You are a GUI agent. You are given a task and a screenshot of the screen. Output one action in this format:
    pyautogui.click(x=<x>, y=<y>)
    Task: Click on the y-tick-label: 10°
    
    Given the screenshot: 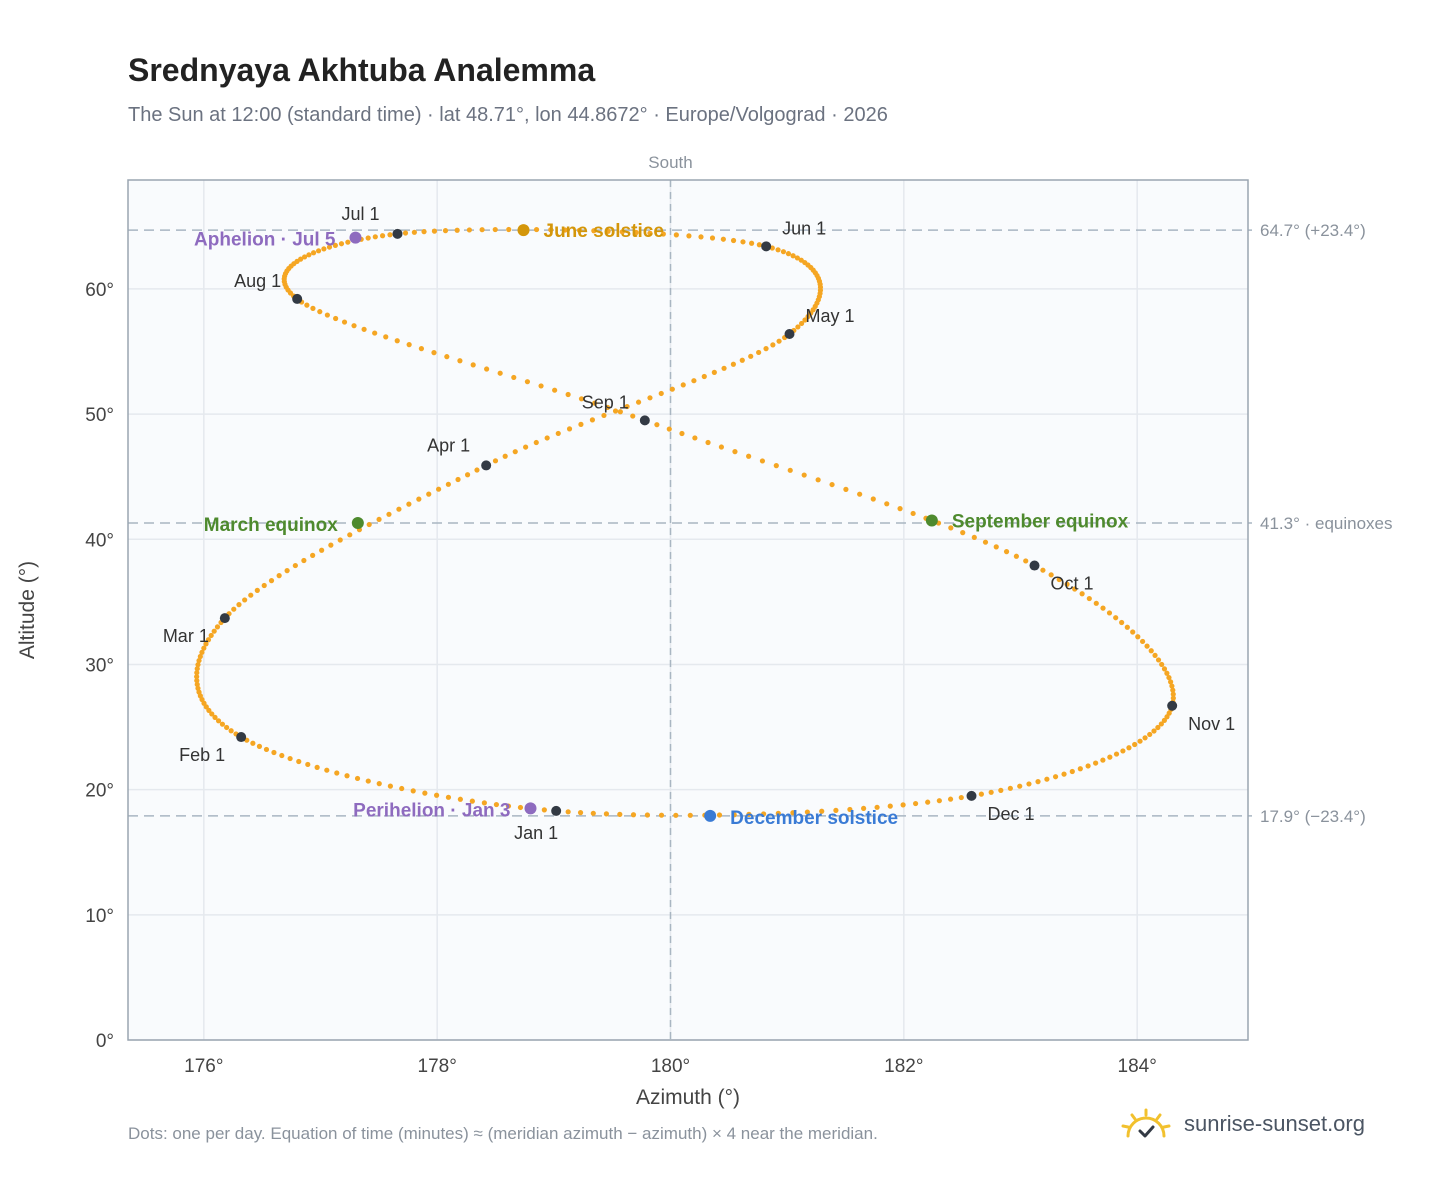 What is the action you would take?
    pyautogui.click(x=99, y=916)
    